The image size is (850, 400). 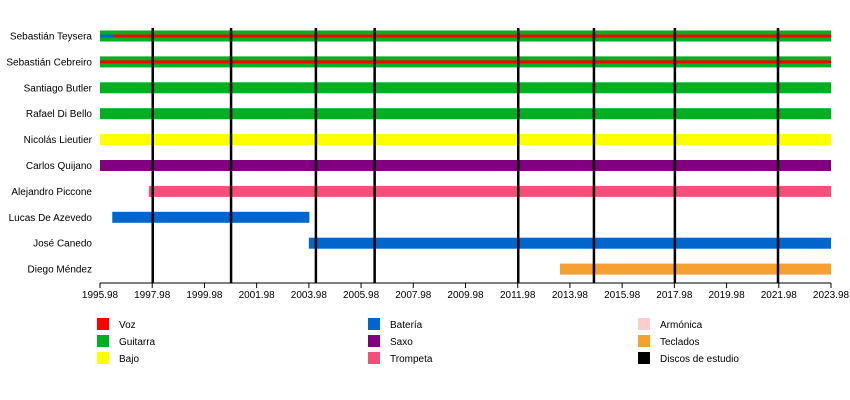 I want to click on legend-label: Trompeta, so click(x=411, y=359).